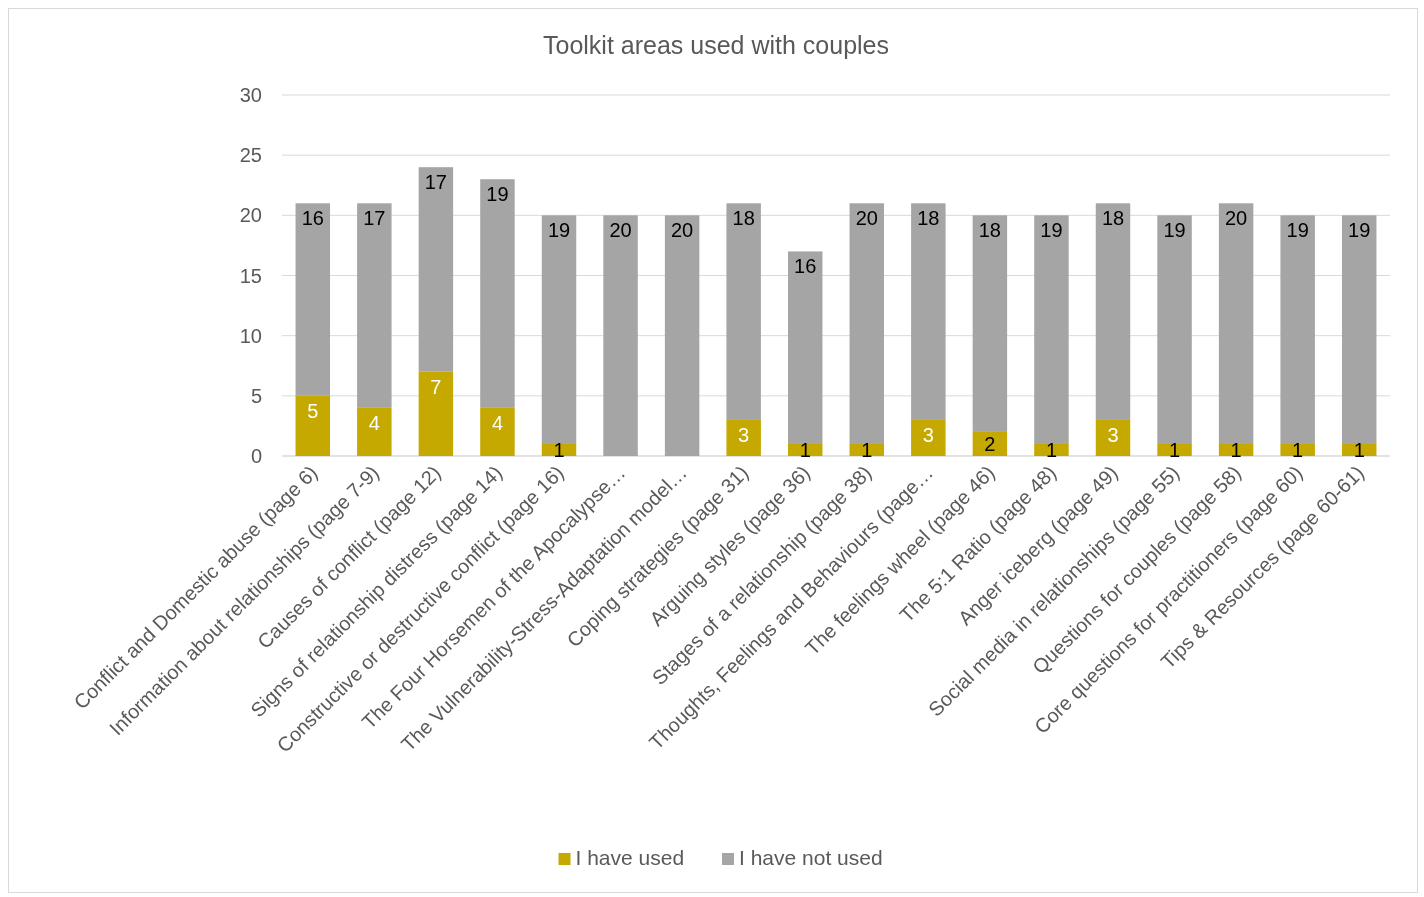 The image size is (1424, 897). Describe the element at coordinates (990, 443) in the screenshot. I see `data-label: 2` at that location.